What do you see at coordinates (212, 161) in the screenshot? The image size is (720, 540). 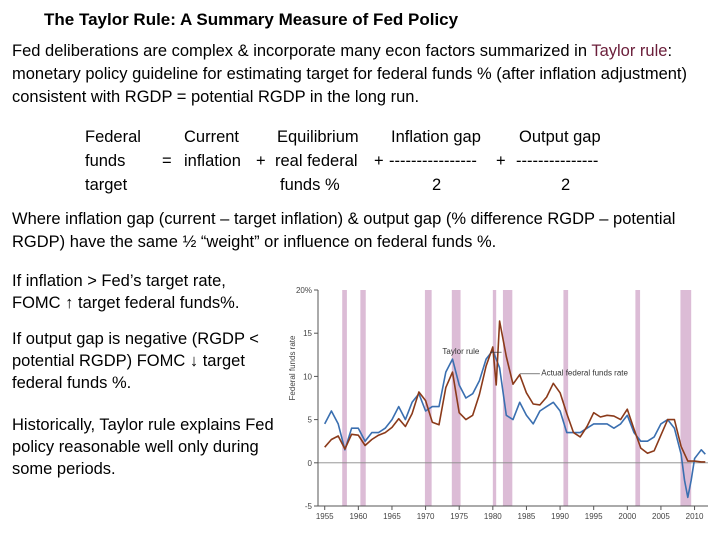 I see `formula-term1-line2: inflation` at bounding box center [212, 161].